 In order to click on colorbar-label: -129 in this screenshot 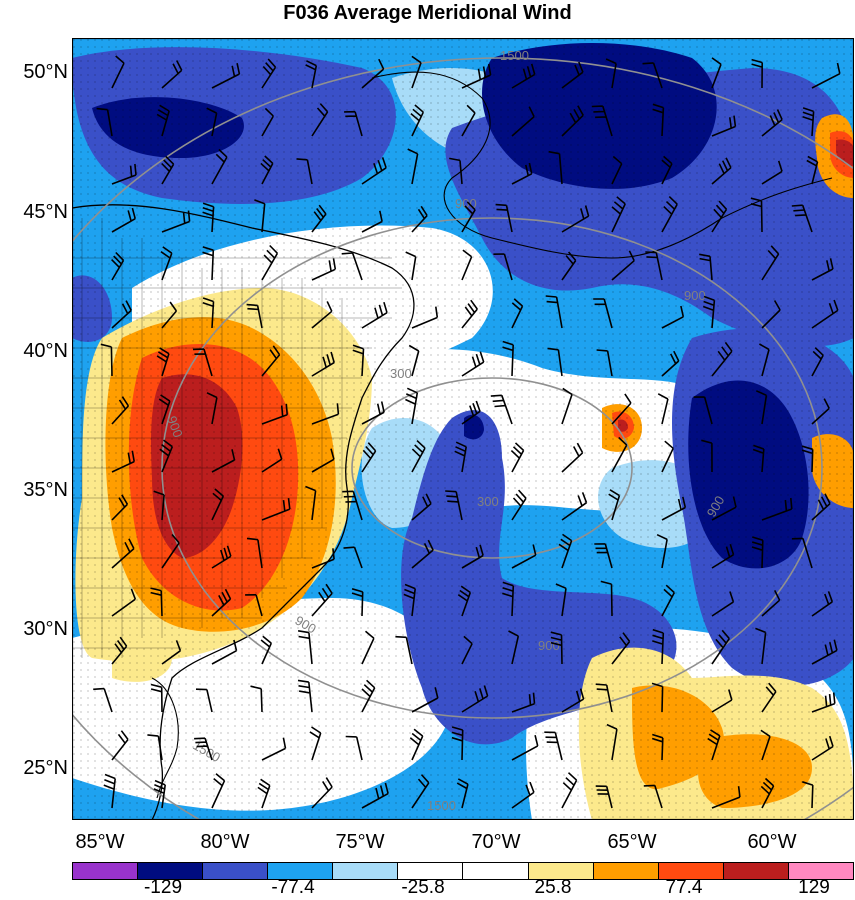, I will do `click(163, 887)`.